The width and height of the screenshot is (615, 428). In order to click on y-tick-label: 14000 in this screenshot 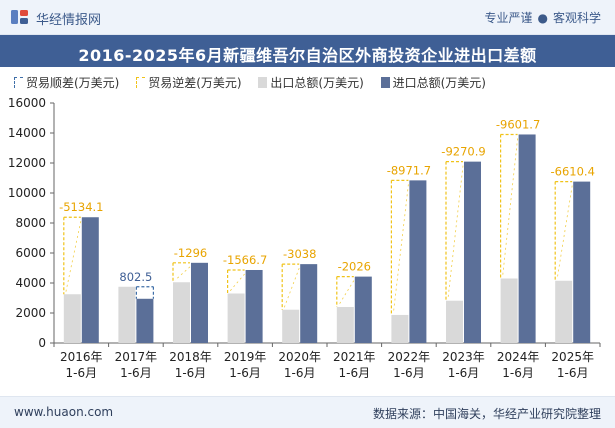, I will do `click(27, 133)`.